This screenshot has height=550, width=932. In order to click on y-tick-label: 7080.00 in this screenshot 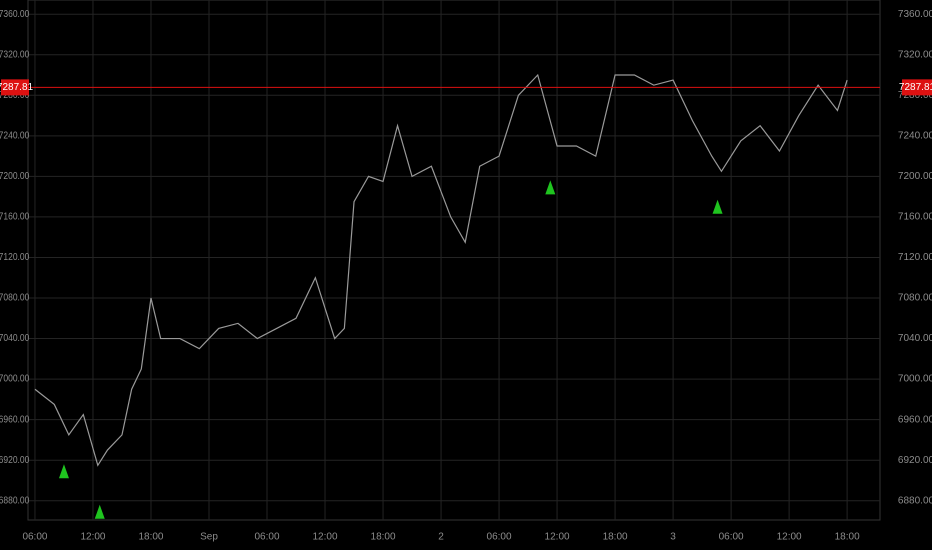, I will do `click(14, 297)`.